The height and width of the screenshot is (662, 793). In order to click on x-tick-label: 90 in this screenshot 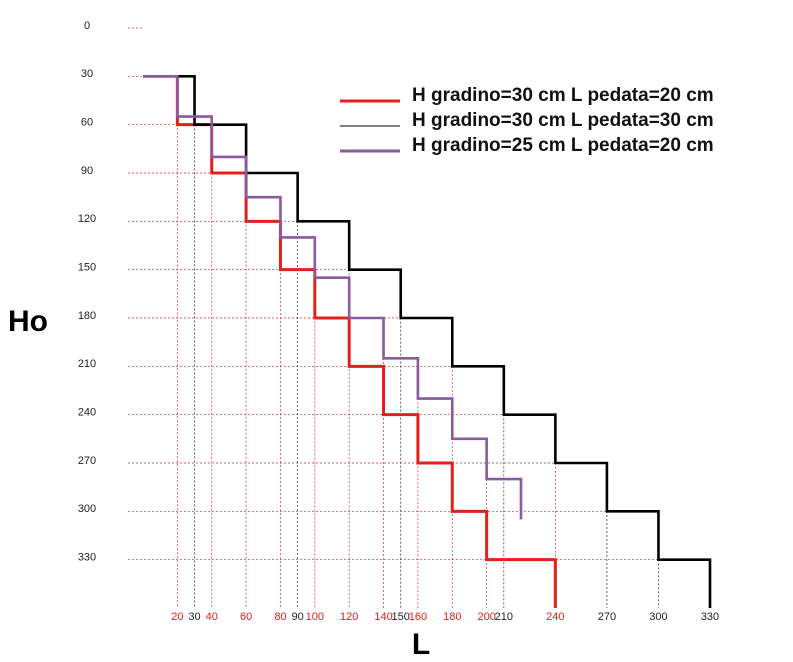, I will do `click(298, 617)`.